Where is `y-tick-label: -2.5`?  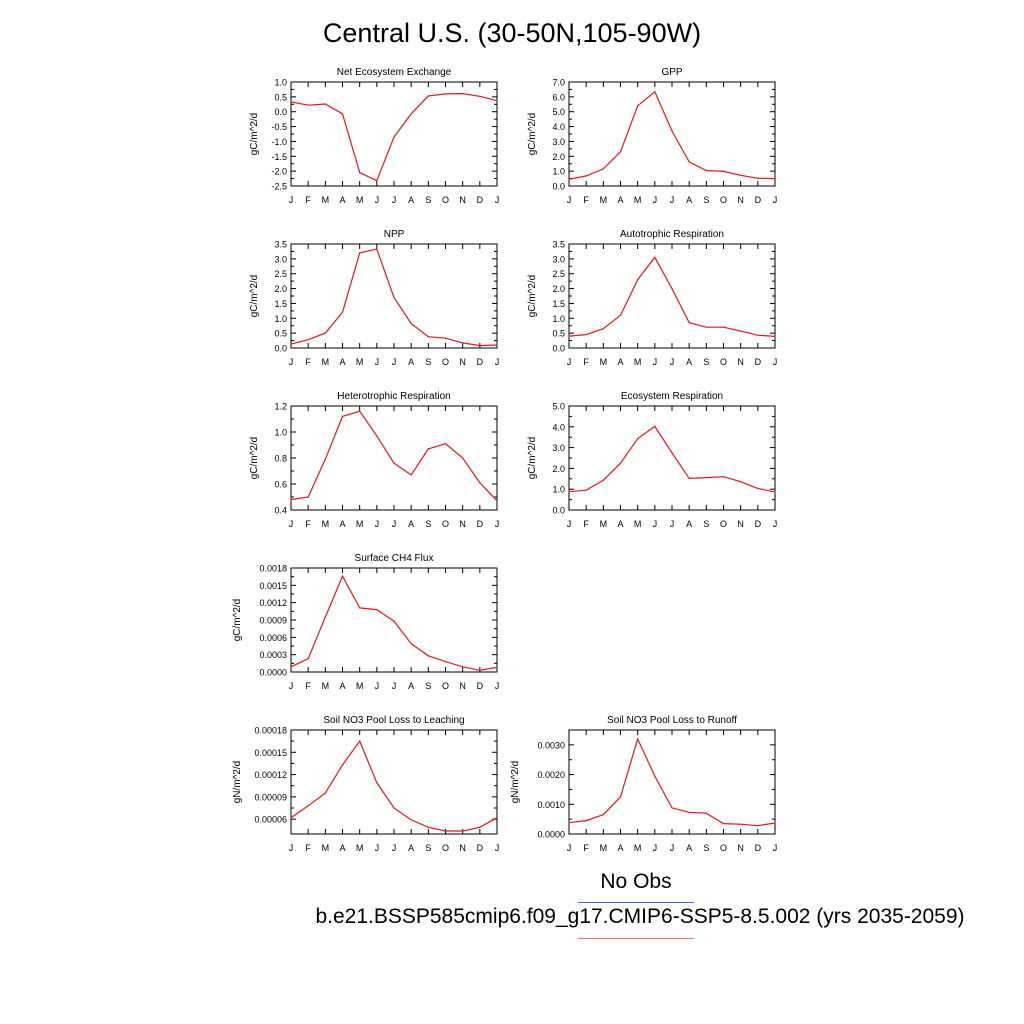
y-tick-label: -2.5 is located at coordinates (279, 187).